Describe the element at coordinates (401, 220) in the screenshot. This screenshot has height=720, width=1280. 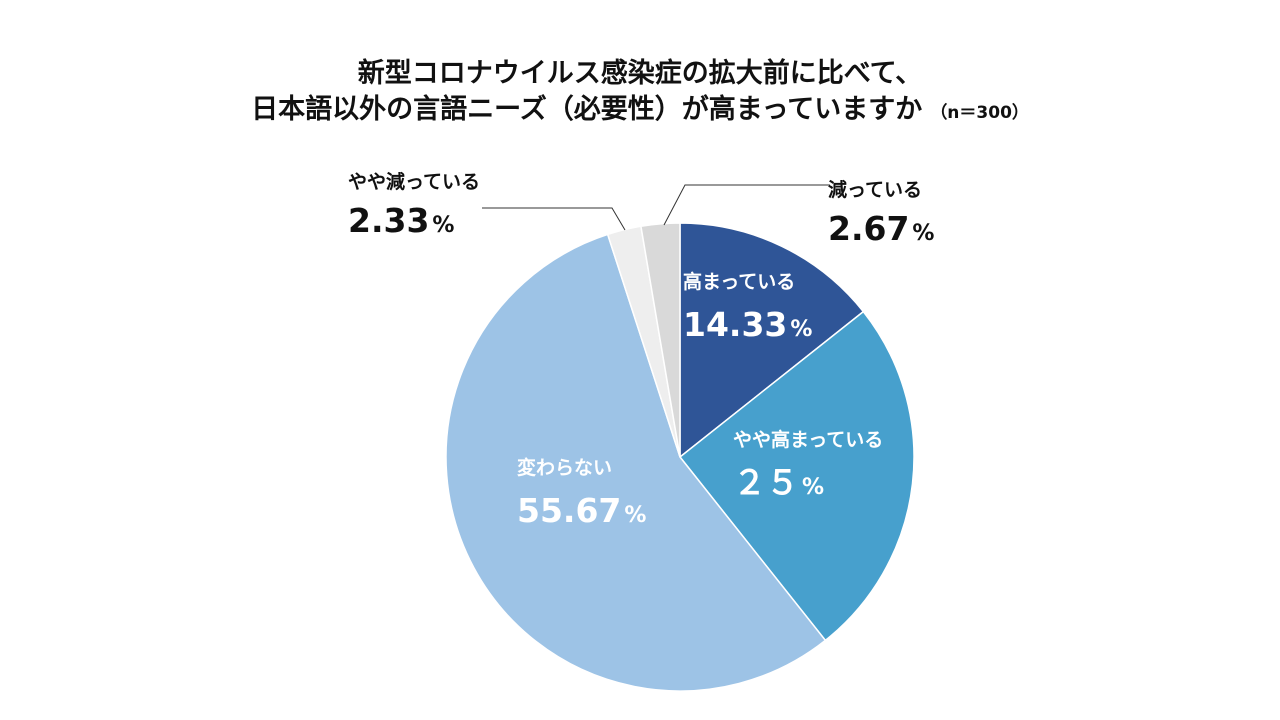
I see `slice-value-yaya-hetteiru: 2.33%` at that location.